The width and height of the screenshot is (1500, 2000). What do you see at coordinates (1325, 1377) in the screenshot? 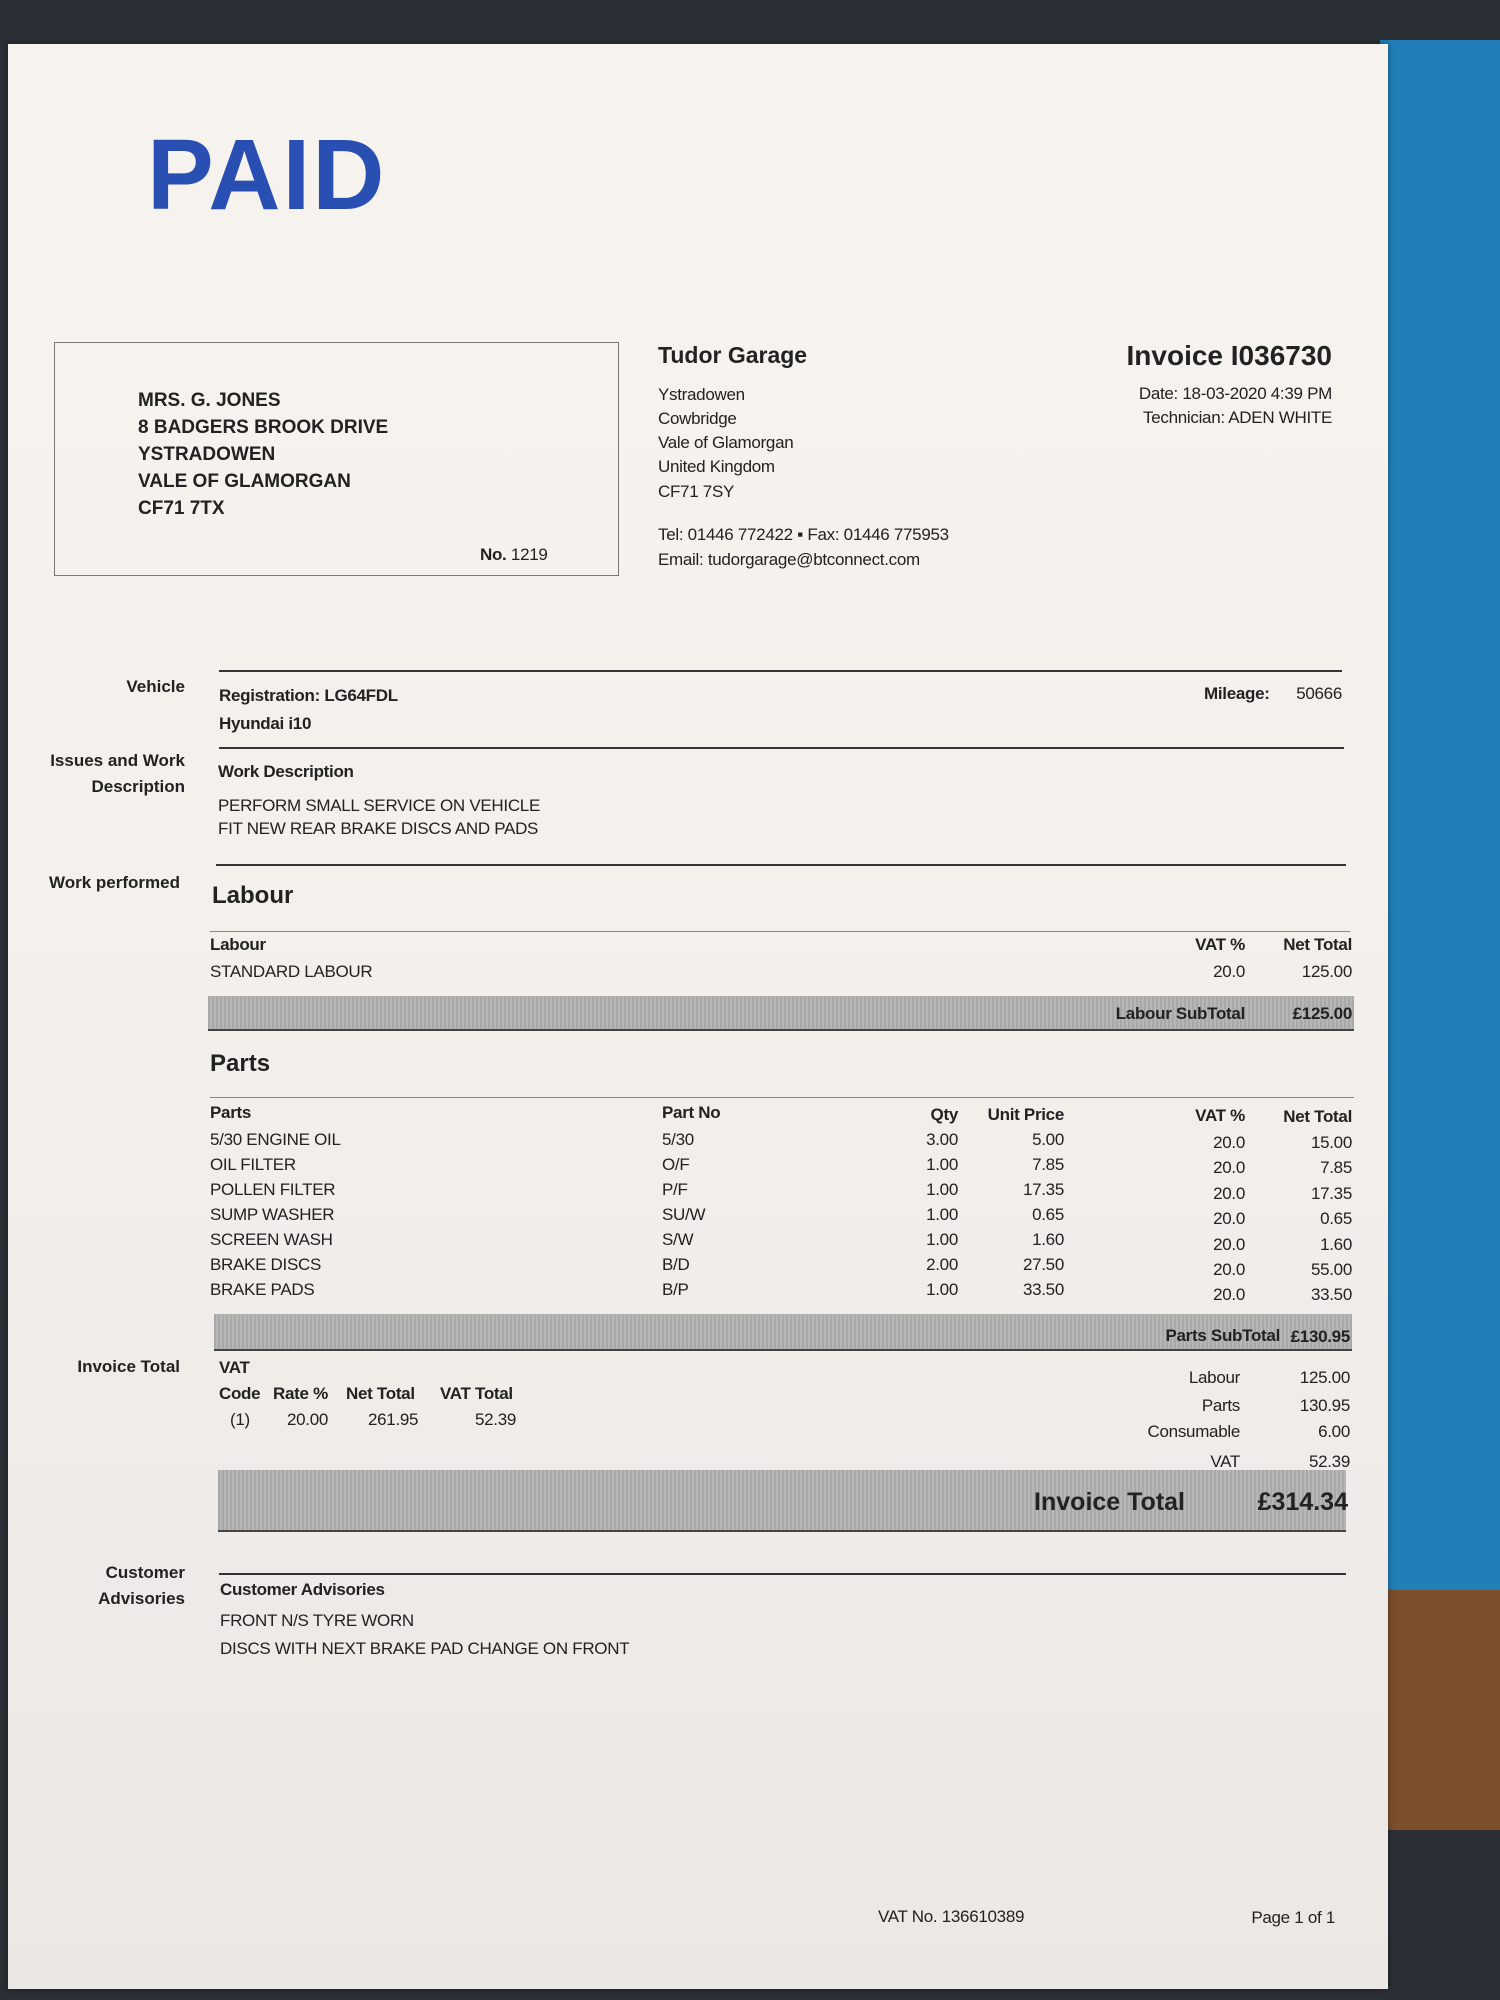
I see `total-value: 125.00` at bounding box center [1325, 1377].